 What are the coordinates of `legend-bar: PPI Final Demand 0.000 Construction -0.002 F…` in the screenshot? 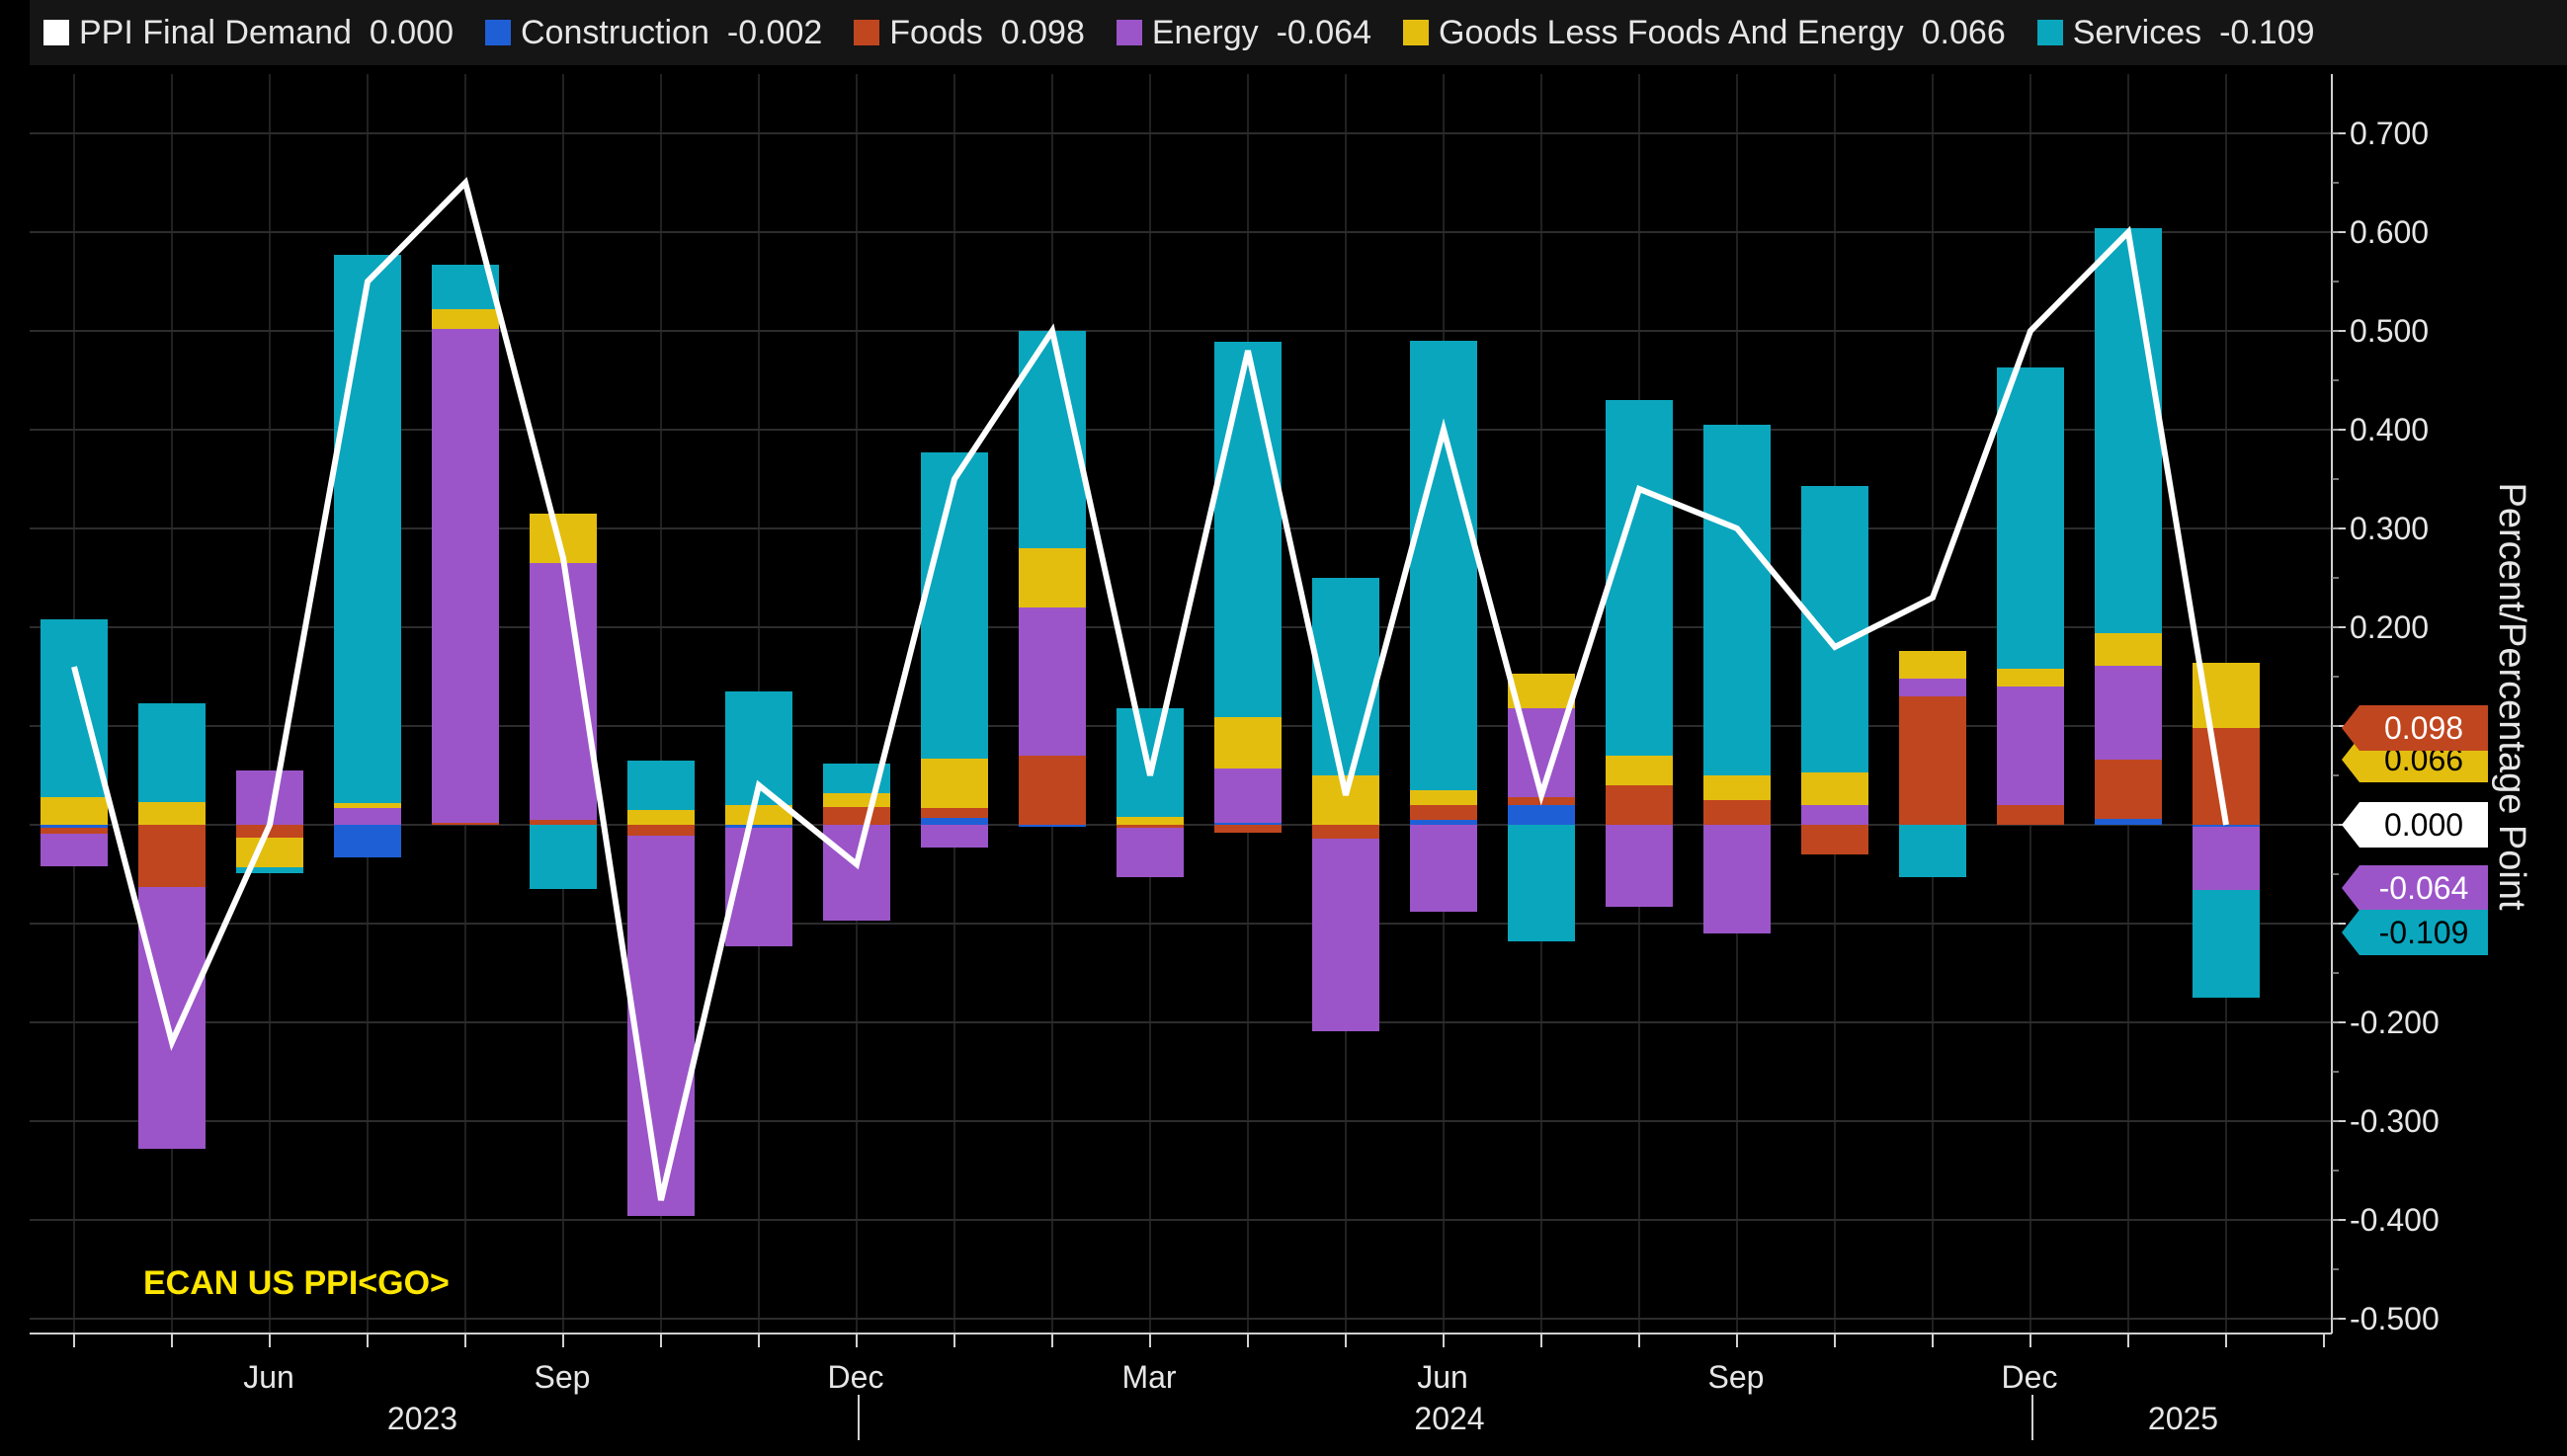 It's located at (1299, 32).